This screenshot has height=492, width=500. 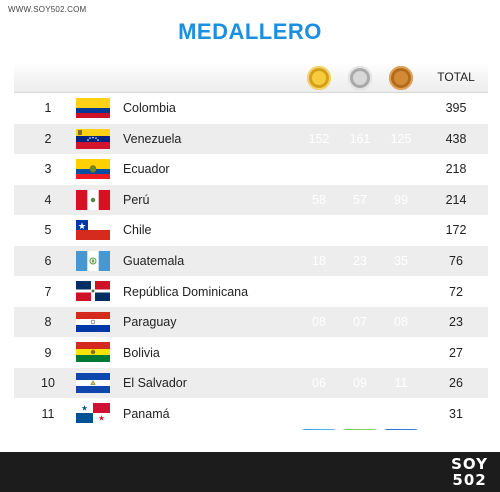 What do you see at coordinates (360, 138) in the screenshot?
I see `silver-count-cell: 161` at bounding box center [360, 138].